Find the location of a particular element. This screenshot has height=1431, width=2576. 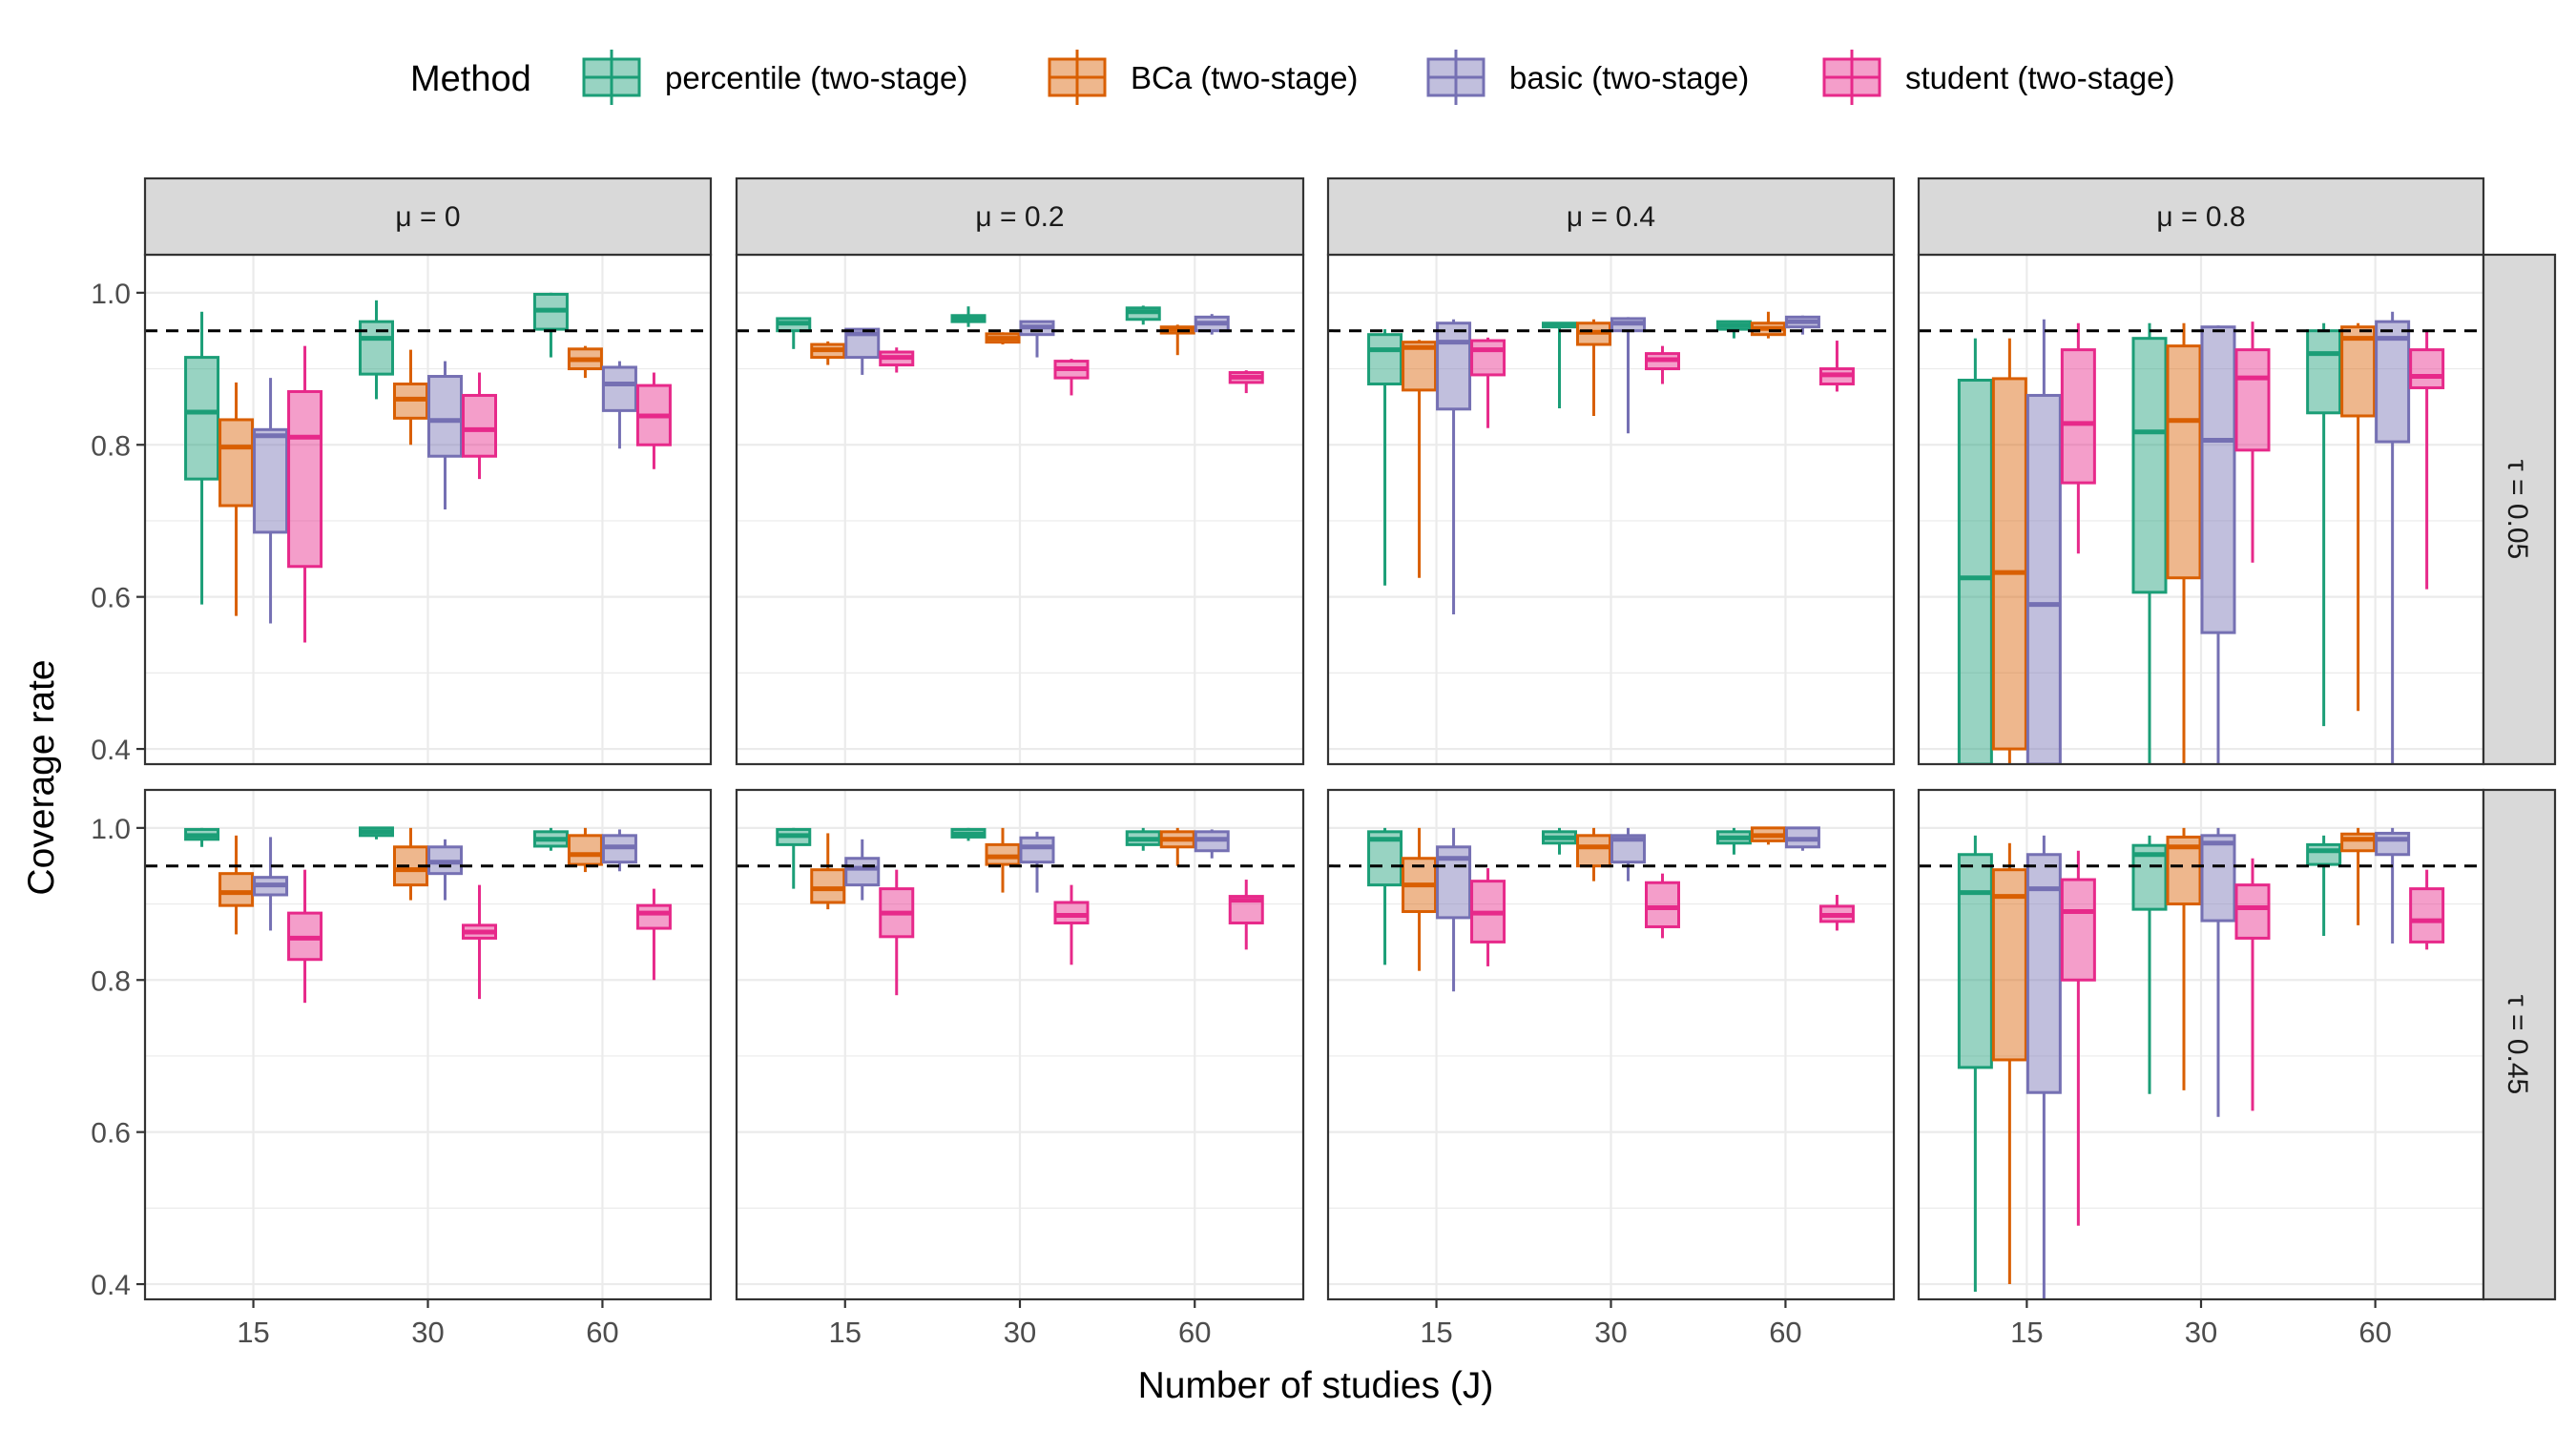

y-tick-label: 0.6 is located at coordinates (111, 1134).